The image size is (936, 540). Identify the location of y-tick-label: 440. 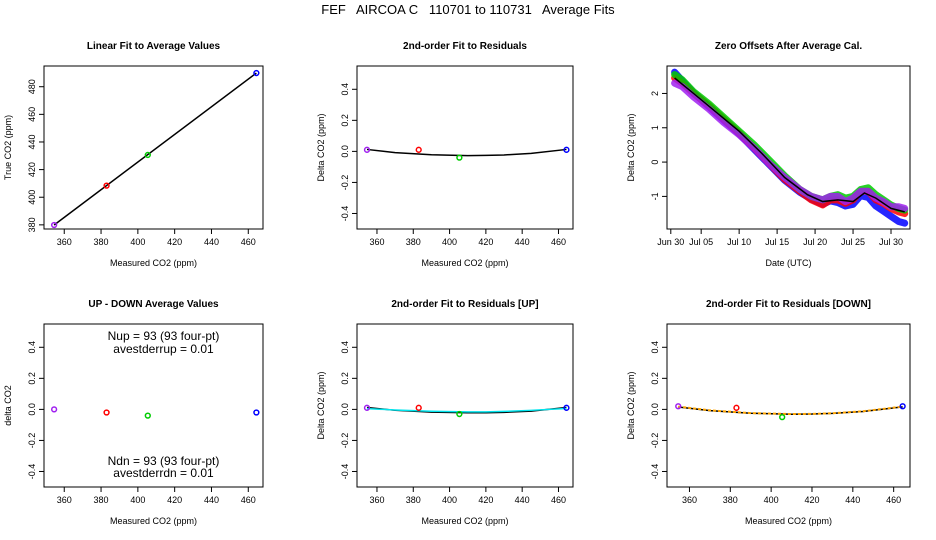
(32, 141).